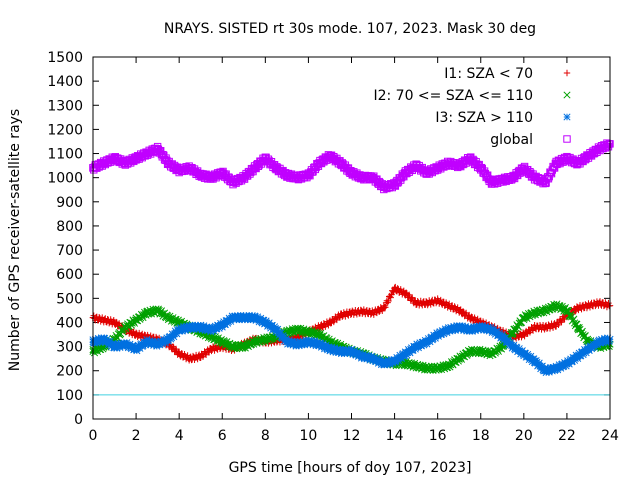  What do you see at coordinates (438, 436) in the screenshot?
I see `x-tick-label: 16` at bounding box center [438, 436].